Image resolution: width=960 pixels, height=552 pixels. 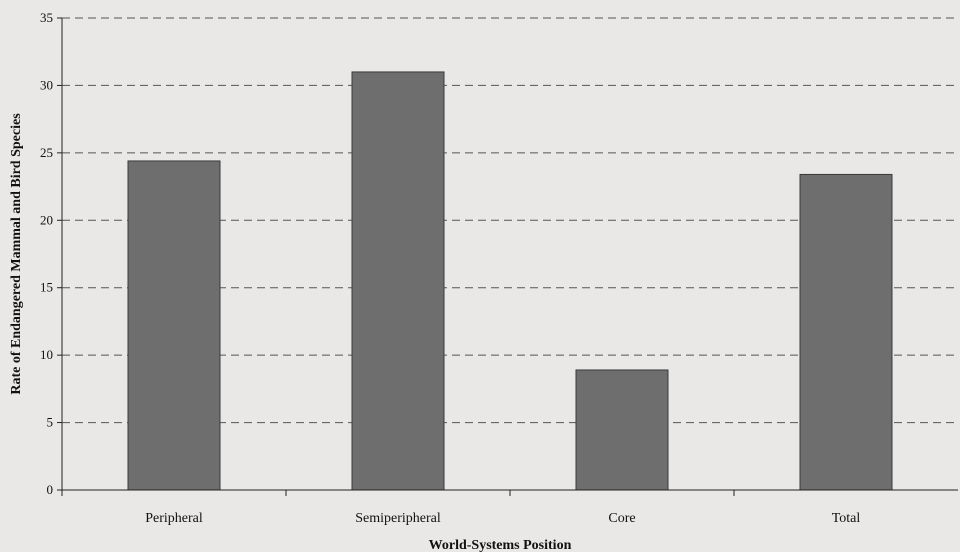 I want to click on y-tick-label: 20, so click(x=46, y=219).